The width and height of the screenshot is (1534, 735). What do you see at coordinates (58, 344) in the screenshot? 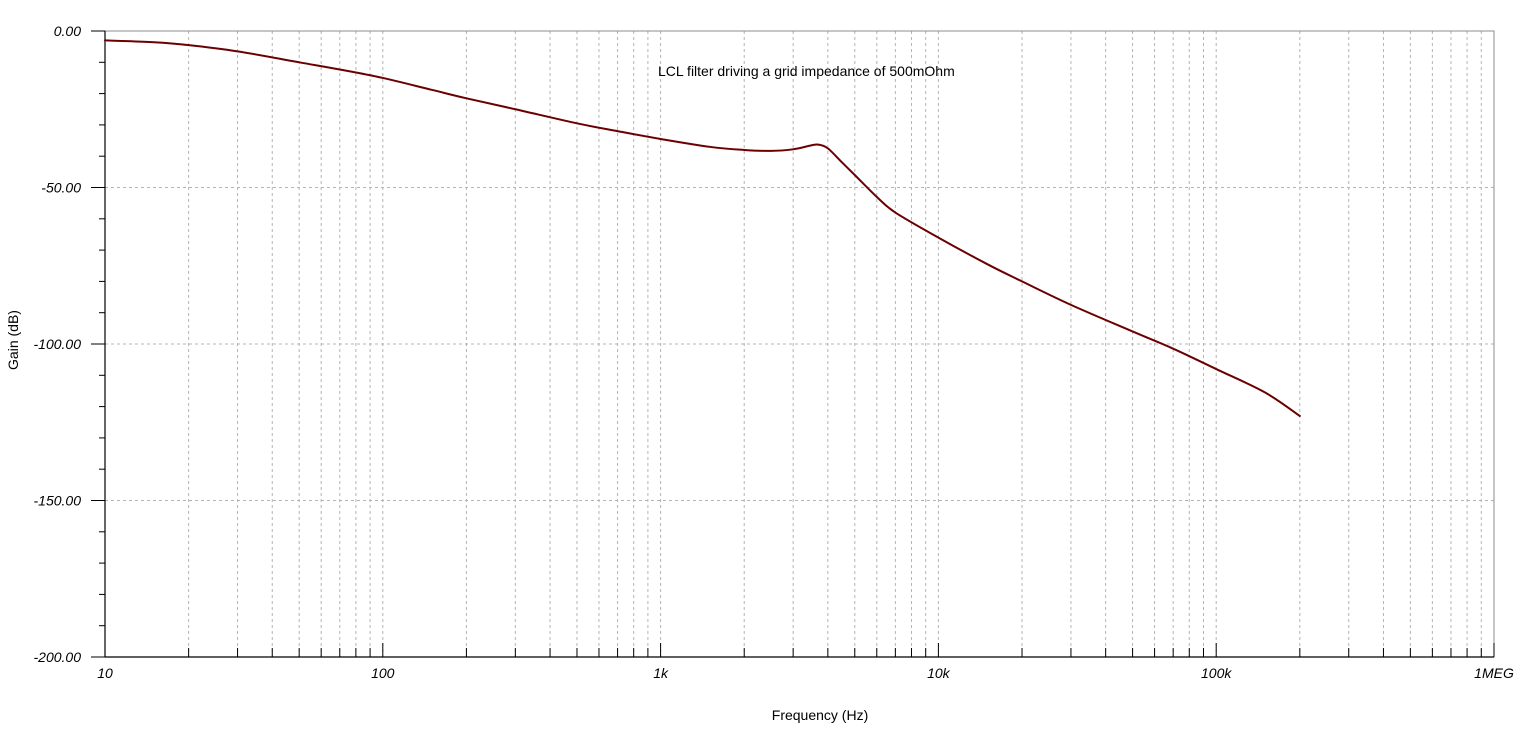
I see `y-tick-label: -100.00` at bounding box center [58, 344].